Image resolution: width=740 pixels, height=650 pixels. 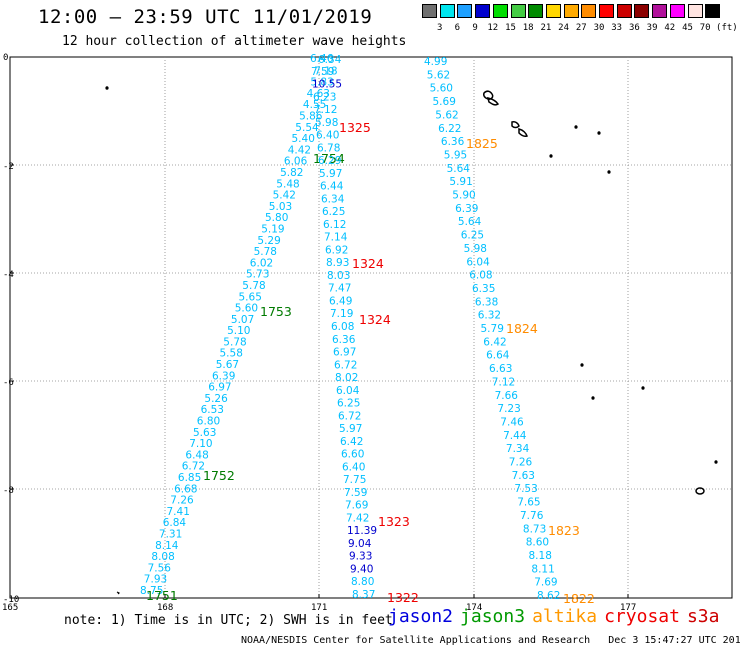 What do you see at coordinates (8, 383) in the screenshot?
I see `y-axis-label: -6` at bounding box center [8, 383].